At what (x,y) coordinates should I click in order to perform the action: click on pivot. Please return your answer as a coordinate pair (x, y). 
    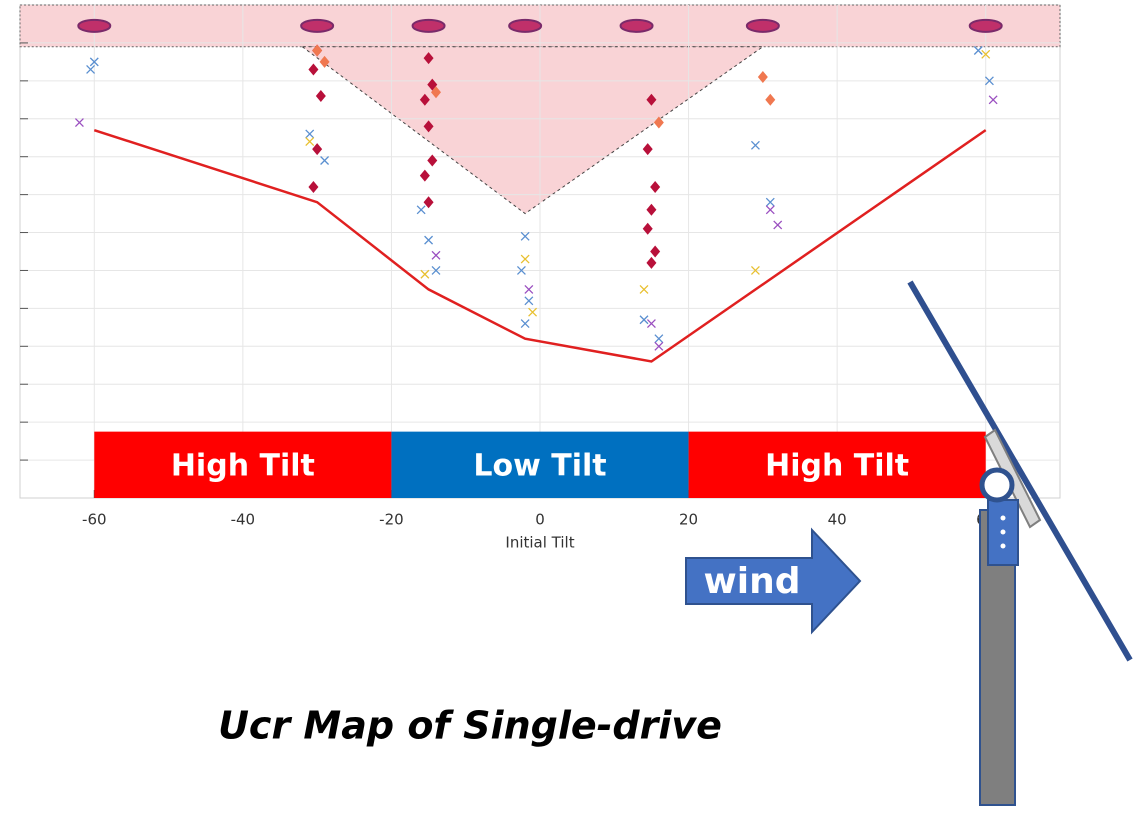
    Looking at the image, I should click on (997, 485).